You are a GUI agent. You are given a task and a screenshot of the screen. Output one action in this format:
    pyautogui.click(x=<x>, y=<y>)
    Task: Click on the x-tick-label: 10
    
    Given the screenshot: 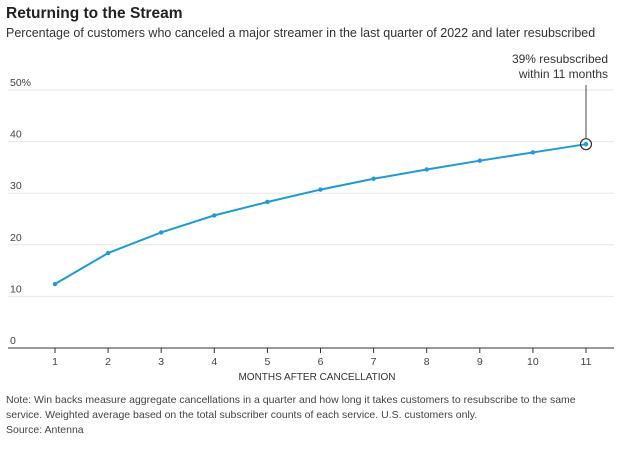 What is the action you would take?
    pyautogui.click(x=533, y=362)
    